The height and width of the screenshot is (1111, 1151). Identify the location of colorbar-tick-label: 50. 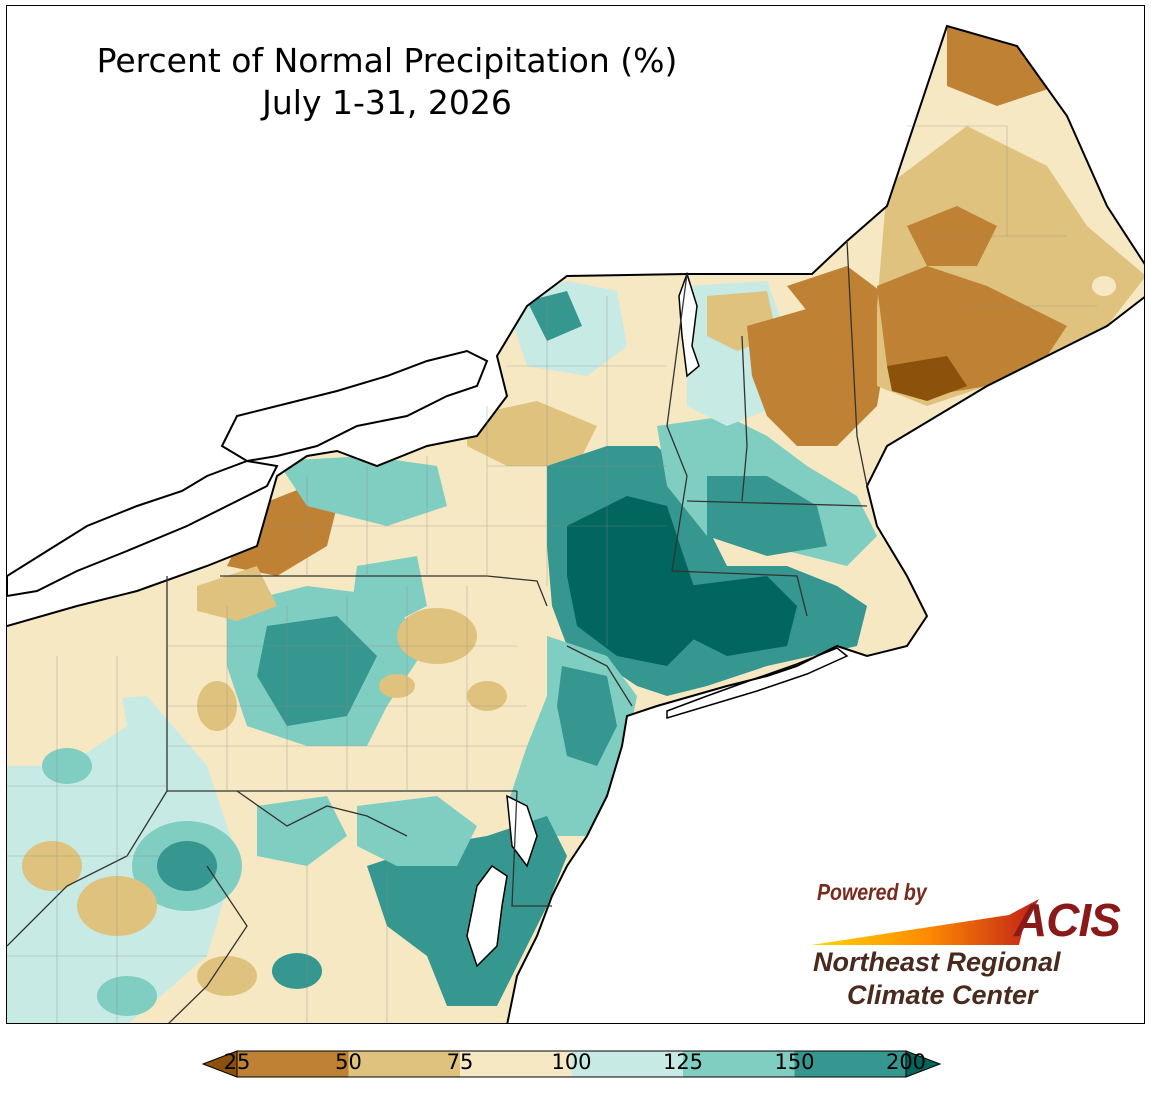
(348, 1062).